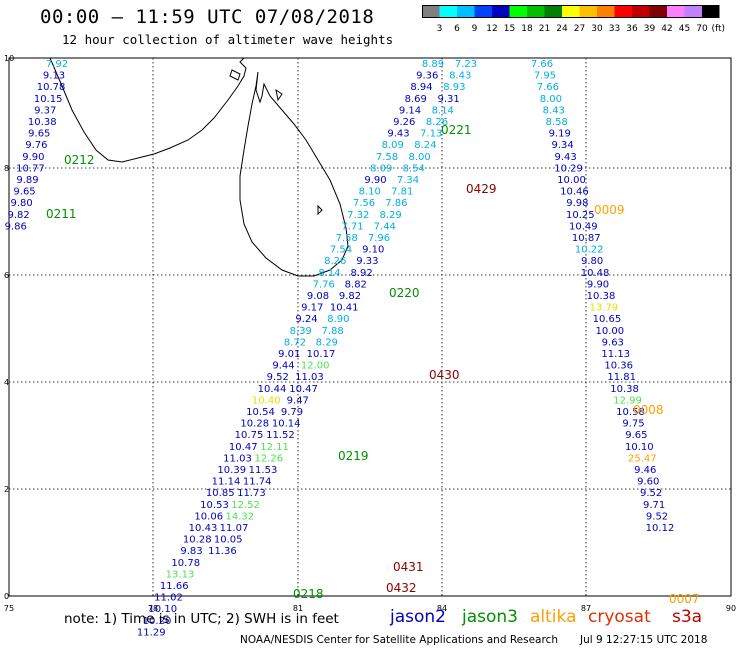  Describe the element at coordinates (642, 458) in the screenshot. I see `wave-height-value: 25.47` at that location.